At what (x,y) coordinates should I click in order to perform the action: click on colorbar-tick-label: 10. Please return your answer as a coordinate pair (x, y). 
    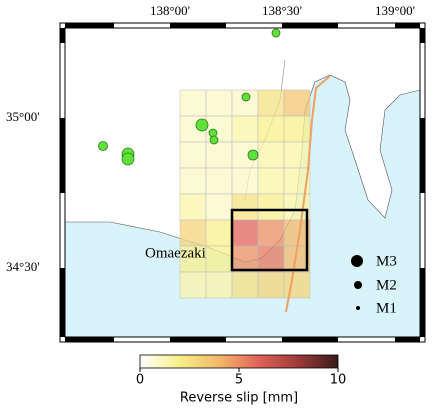
    Looking at the image, I should click on (338, 380).